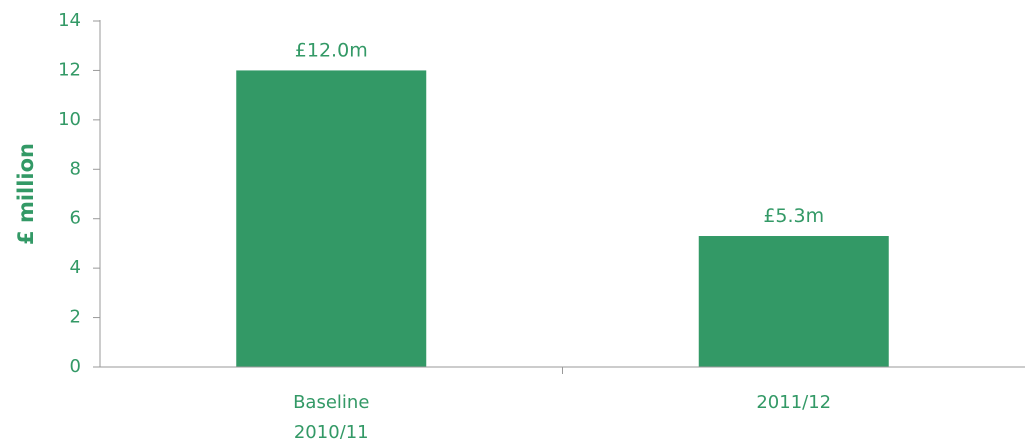  I want to click on y-tick-label: 14, so click(69, 20).